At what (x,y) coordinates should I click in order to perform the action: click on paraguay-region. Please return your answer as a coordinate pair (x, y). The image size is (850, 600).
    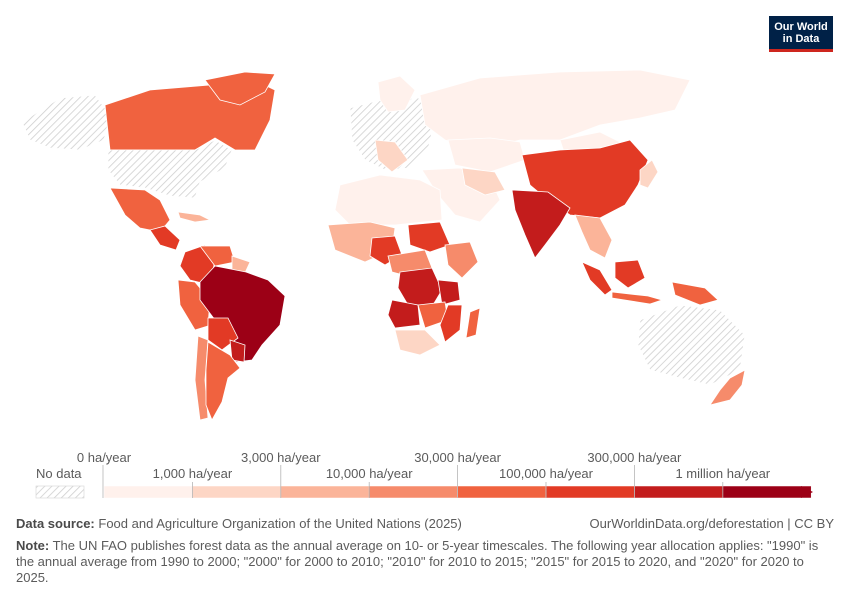
    Looking at the image, I should click on (237, 351).